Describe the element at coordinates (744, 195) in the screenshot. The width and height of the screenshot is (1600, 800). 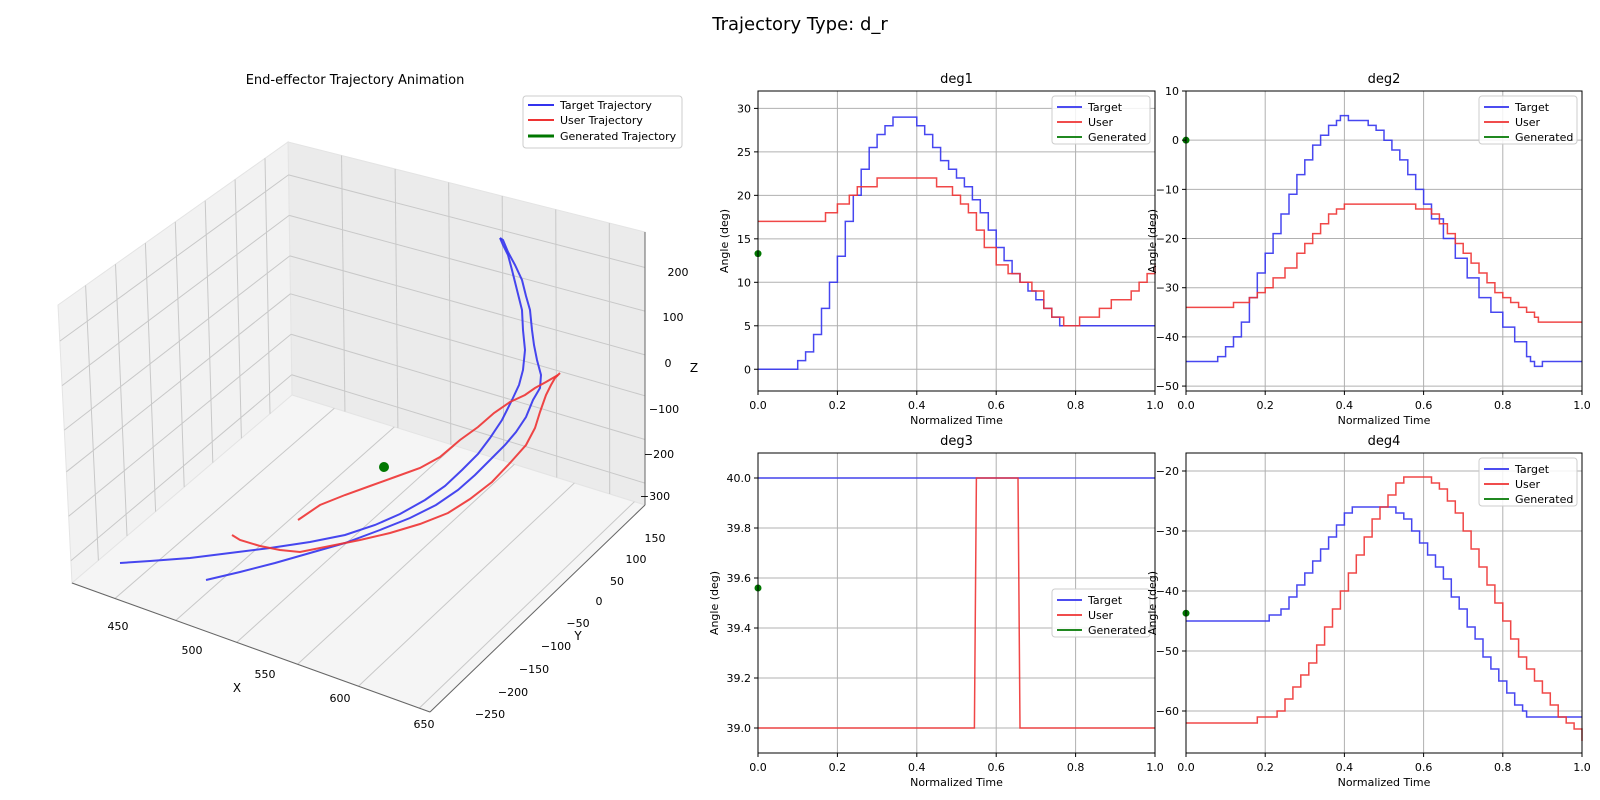
I see `deg1-y-tick-label: 20` at that location.